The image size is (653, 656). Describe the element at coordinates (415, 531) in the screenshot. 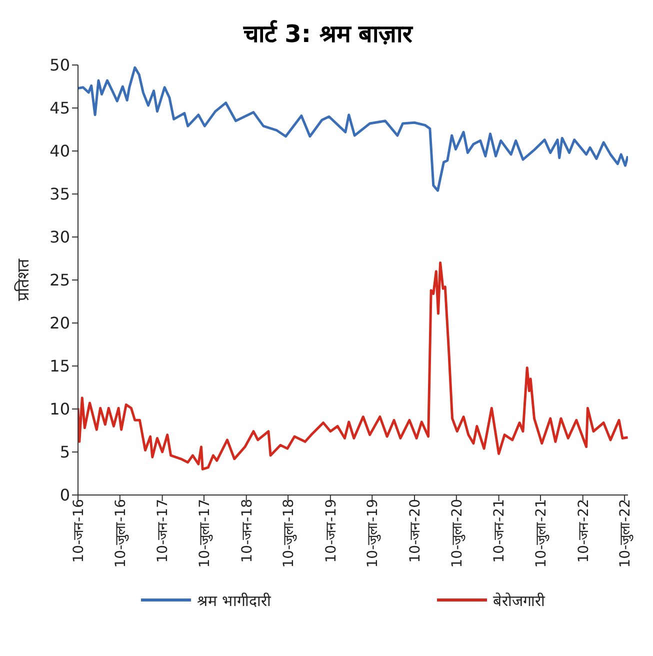

I see `x-tick-label: 10-जन-20` at that location.